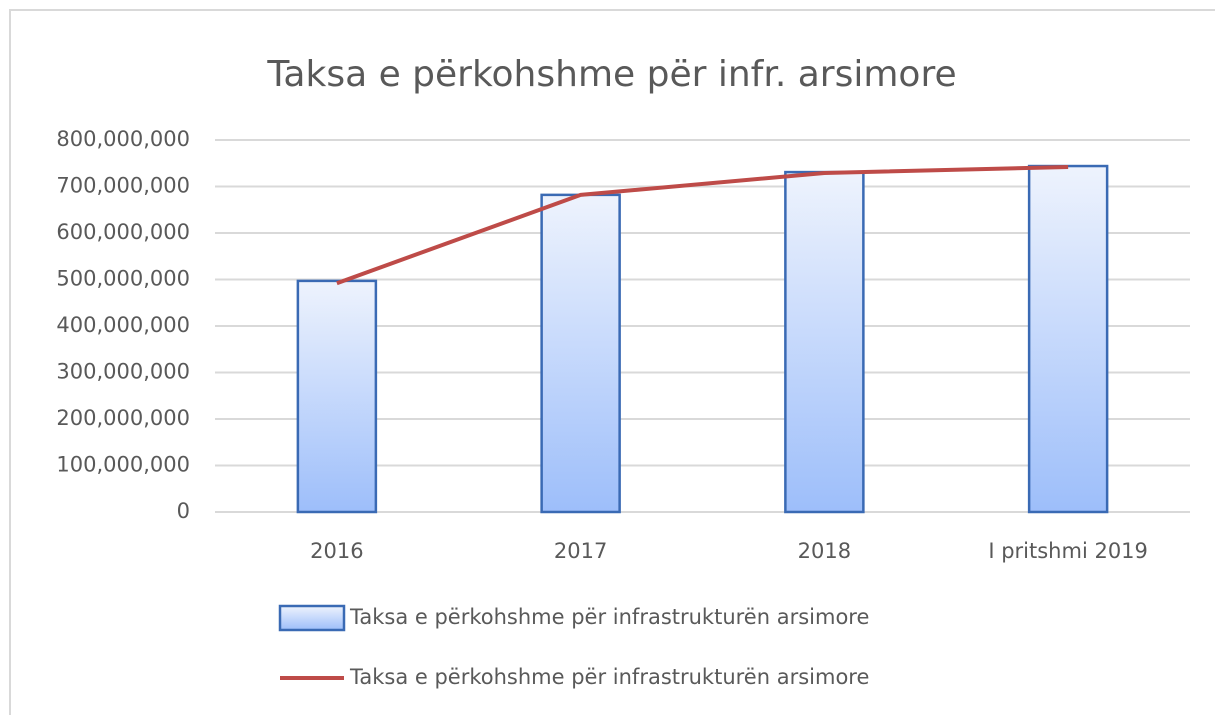  Describe the element at coordinates (123, 418) in the screenshot. I see `y-tick-label: 200,000,000` at that location.